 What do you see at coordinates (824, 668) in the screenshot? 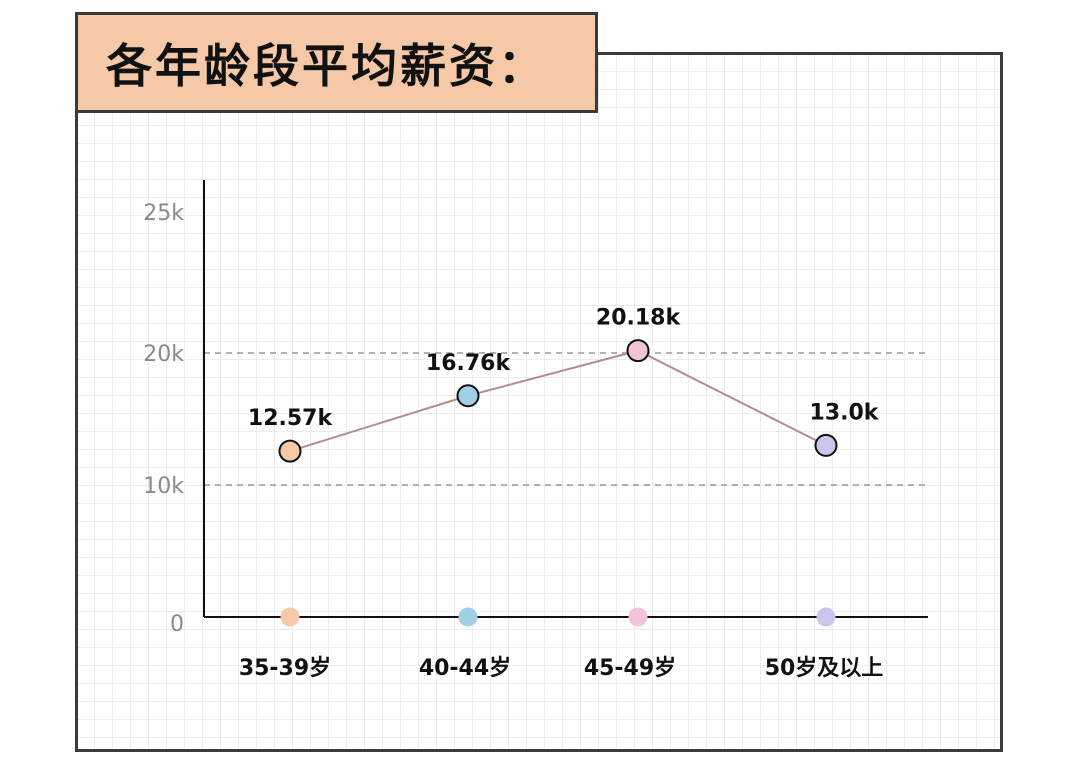
I see `x-tick-label: 50岁及以上` at bounding box center [824, 668].